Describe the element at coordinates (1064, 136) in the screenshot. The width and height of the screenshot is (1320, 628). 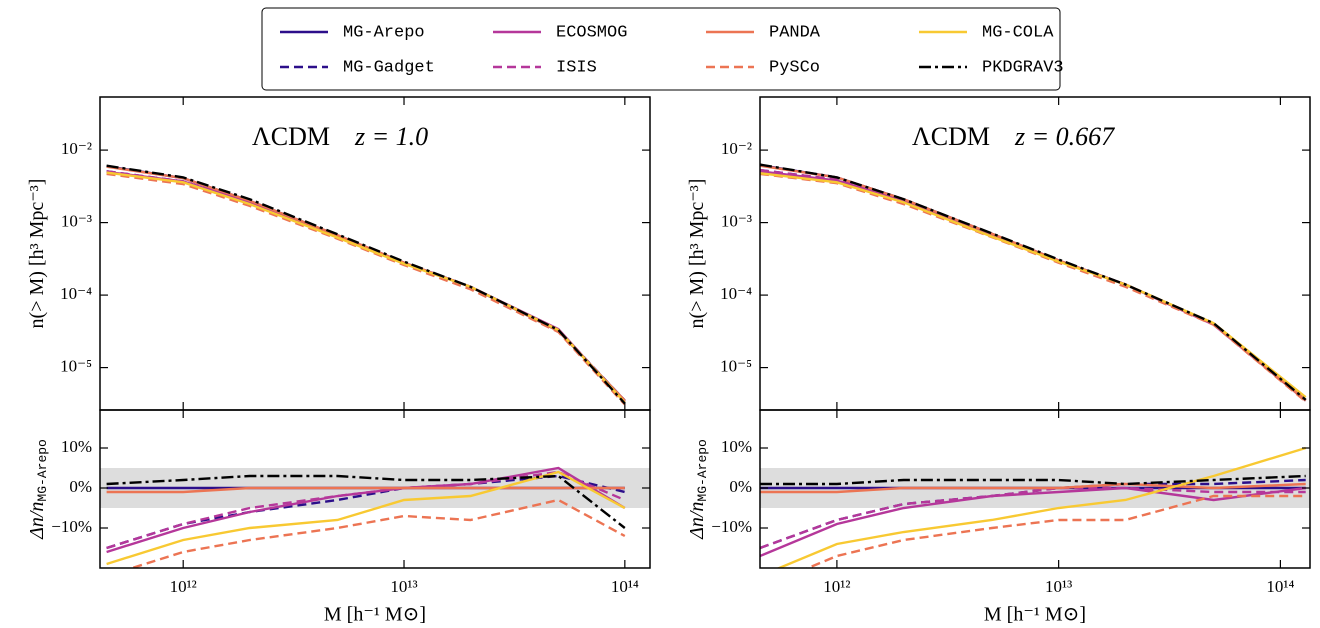
I see `panel-subtitle: z = 0.667` at that location.